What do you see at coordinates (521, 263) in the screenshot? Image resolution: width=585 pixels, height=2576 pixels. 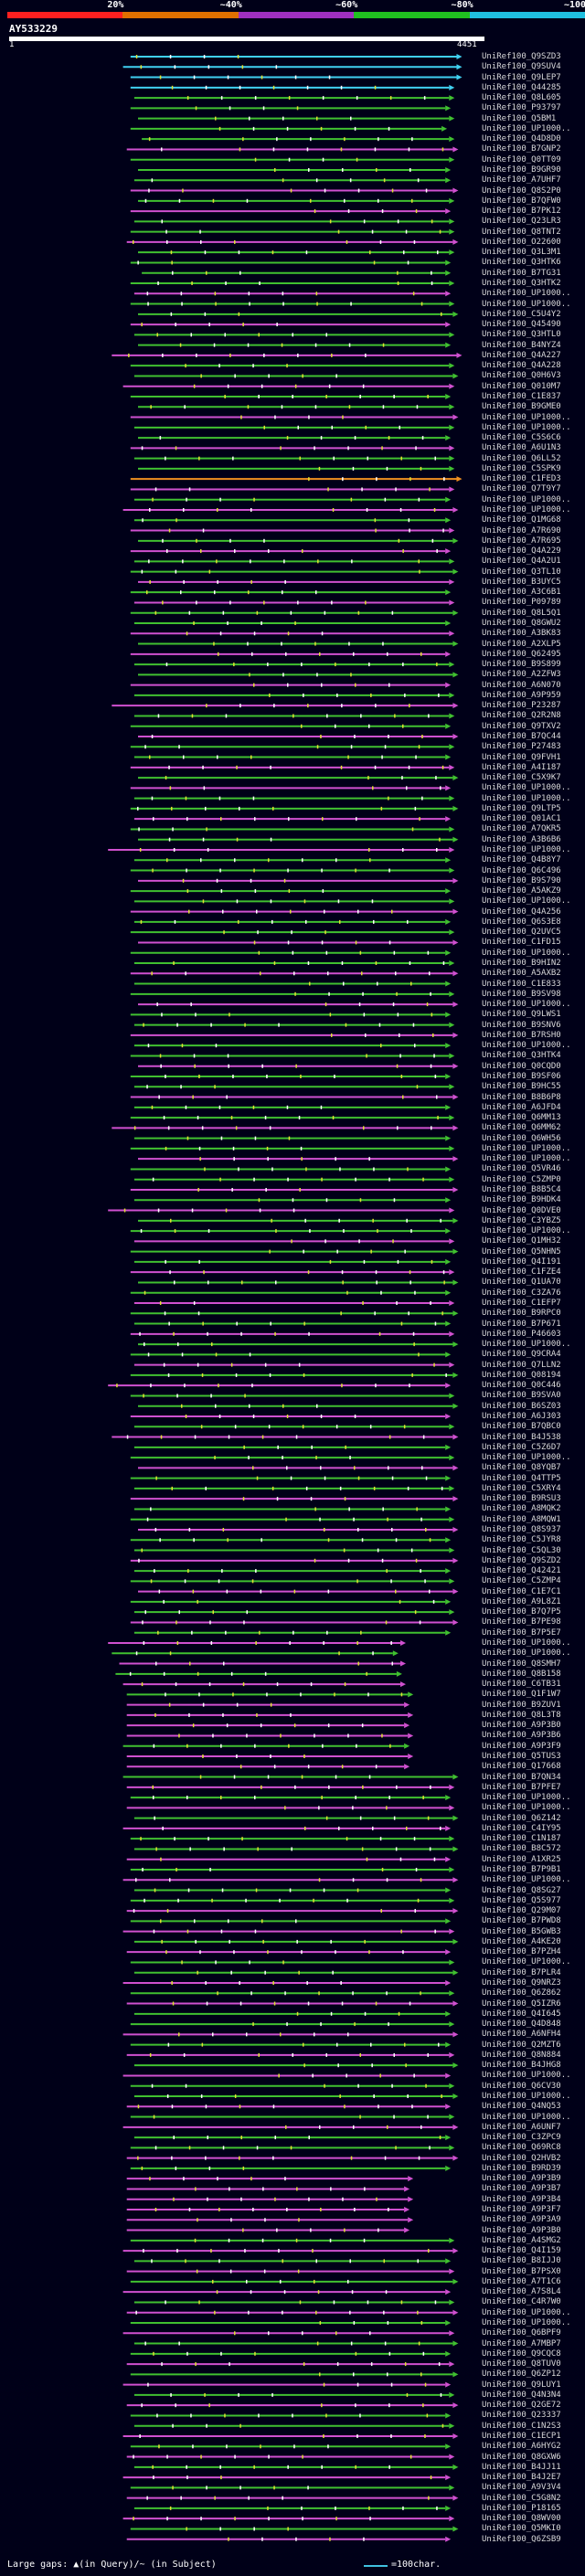 I see `hit-label: UniRef100_Q3HTK6` at bounding box center [521, 263].